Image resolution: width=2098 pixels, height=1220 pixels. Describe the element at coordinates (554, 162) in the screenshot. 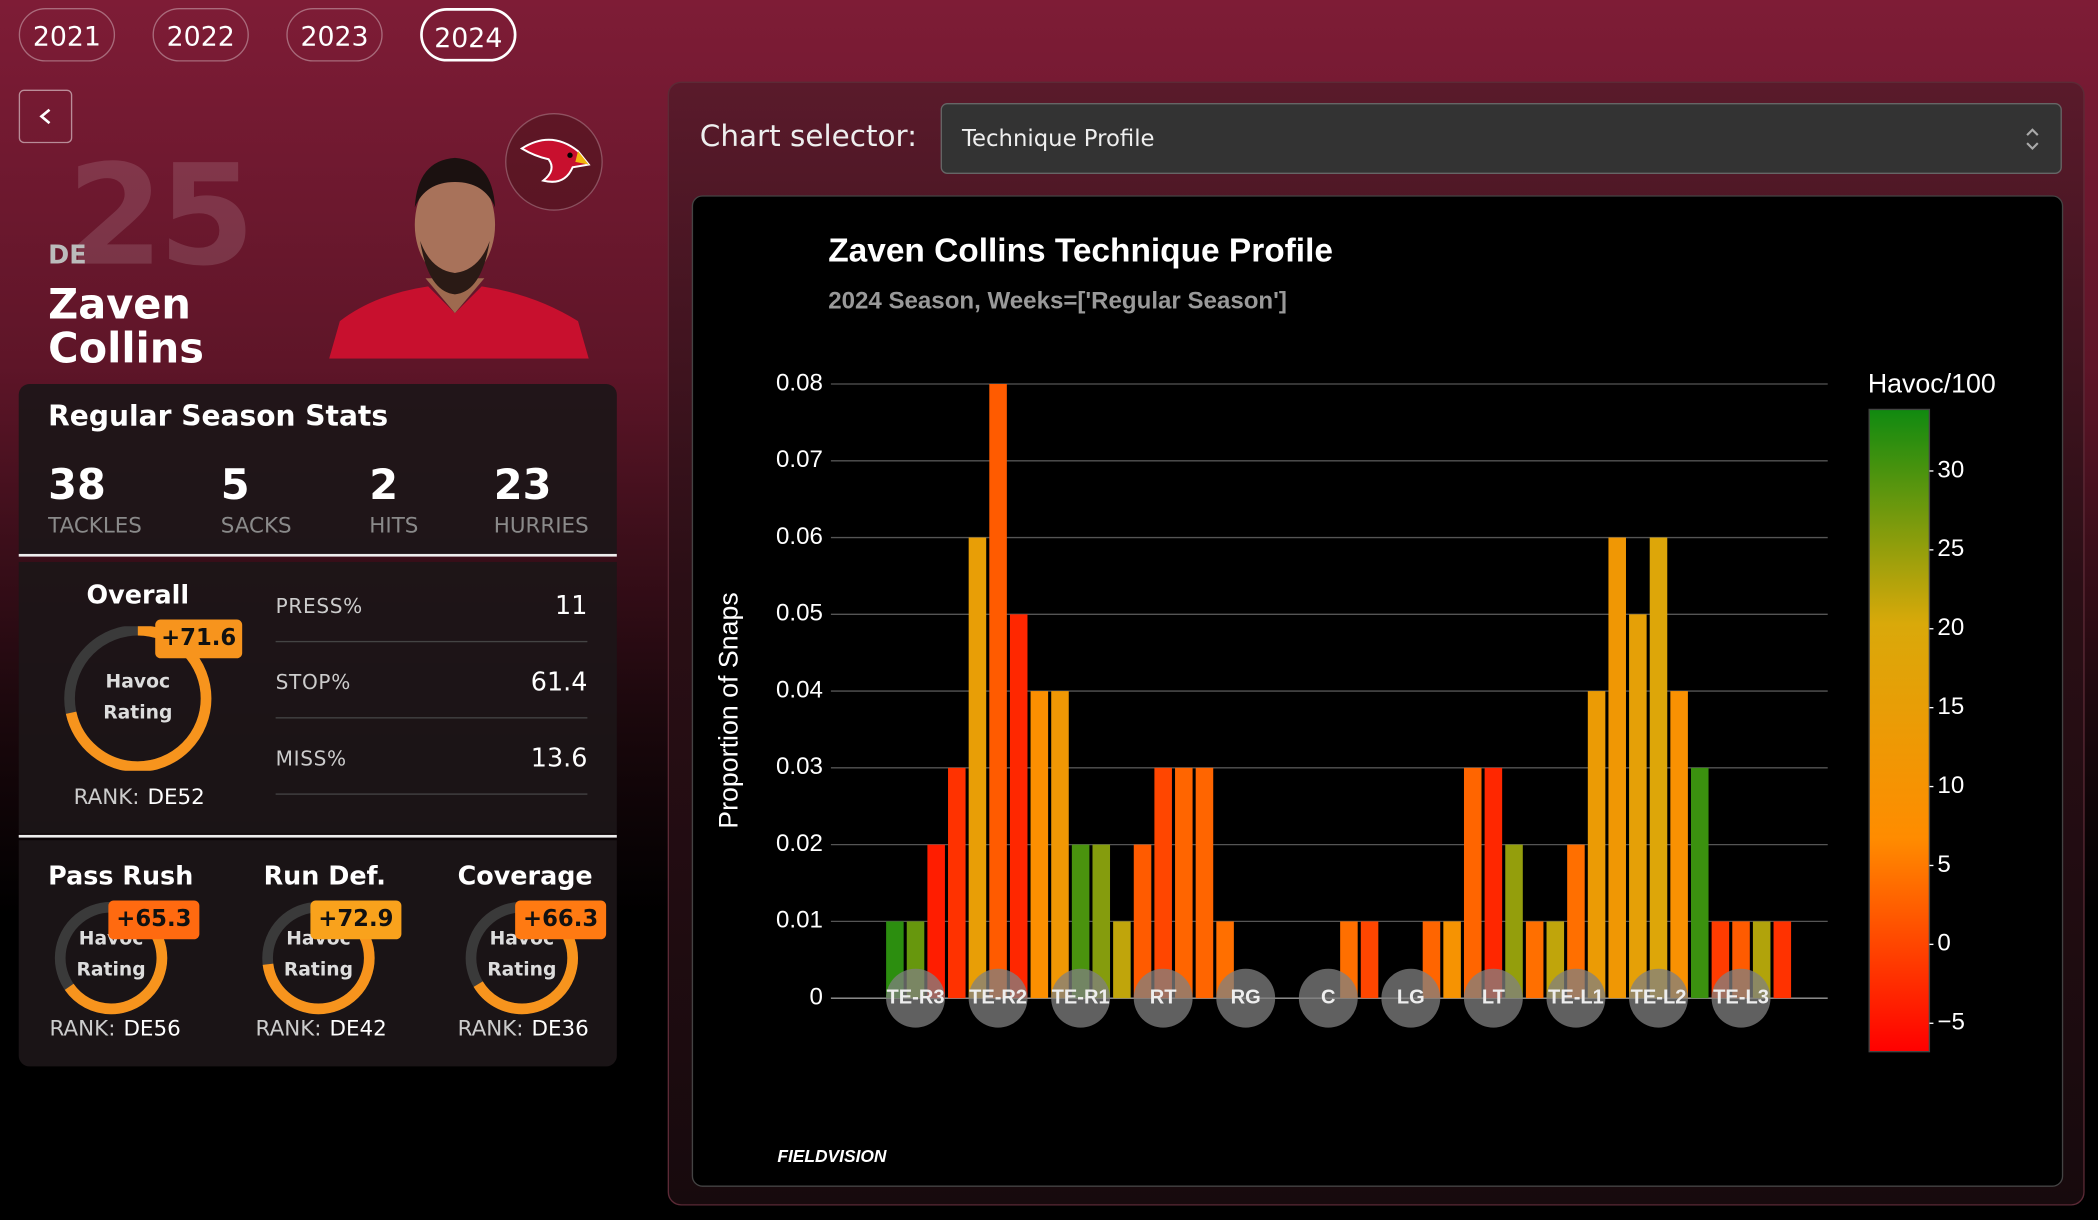

I see `team-logo` at that location.